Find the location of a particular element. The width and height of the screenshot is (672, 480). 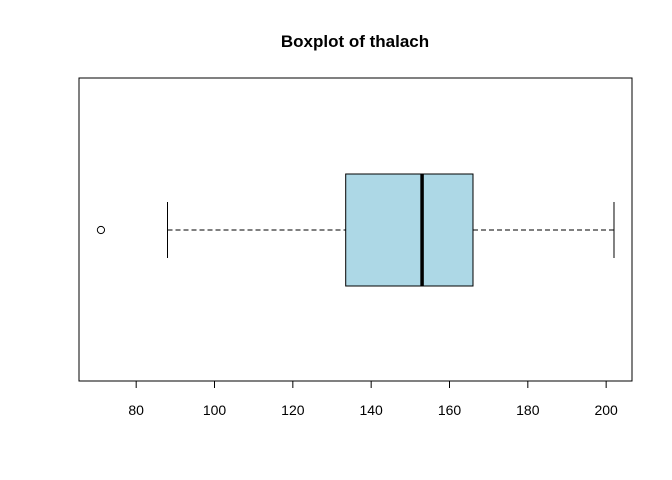

x-tick-label: 80 is located at coordinates (136, 410).